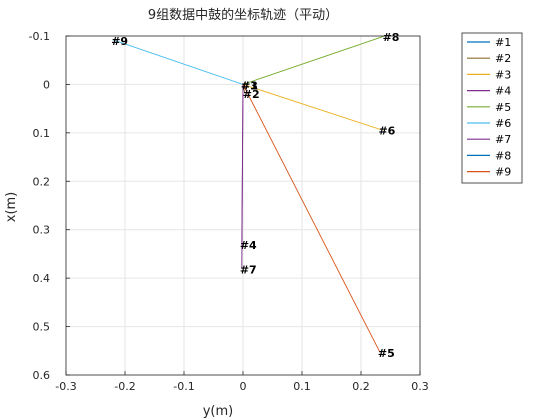 The width and height of the screenshot is (560, 420). Describe the element at coordinates (503, 139) in the screenshot. I see `legend-entry: #7` at that location.